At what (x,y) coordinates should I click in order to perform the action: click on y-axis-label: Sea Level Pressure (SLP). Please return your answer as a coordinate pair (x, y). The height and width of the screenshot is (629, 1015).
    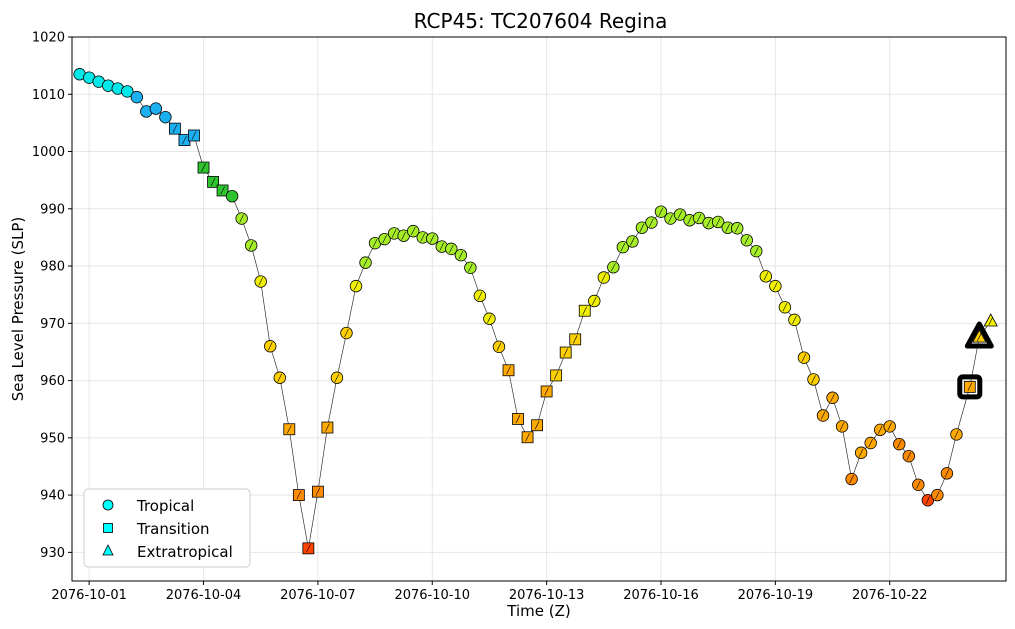
    Looking at the image, I should click on (18, 309).